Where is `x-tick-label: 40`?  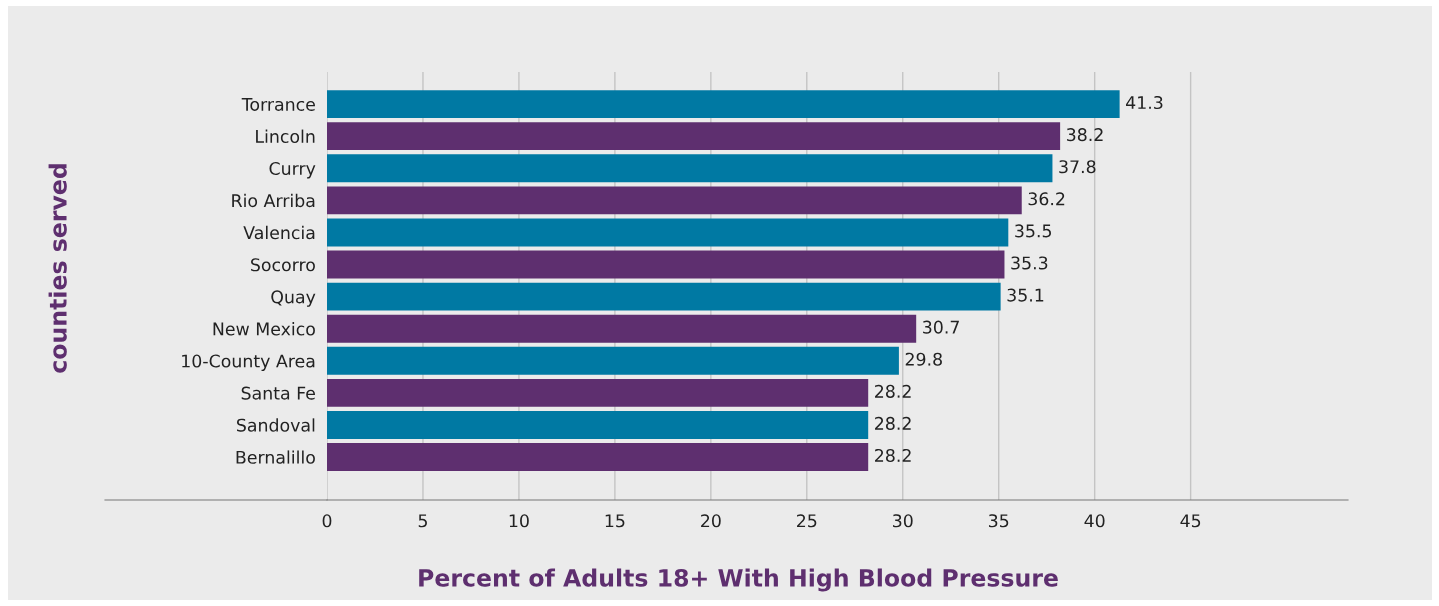
x-tick-label: 40 is located at coordinates (1094, 521).